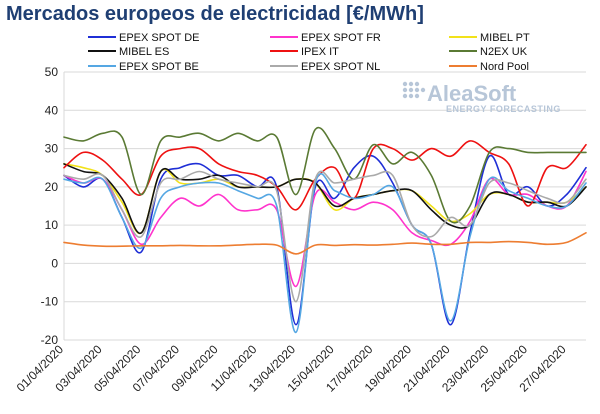  I want to click on aleasoft-logo-icon, so click(414, 90).